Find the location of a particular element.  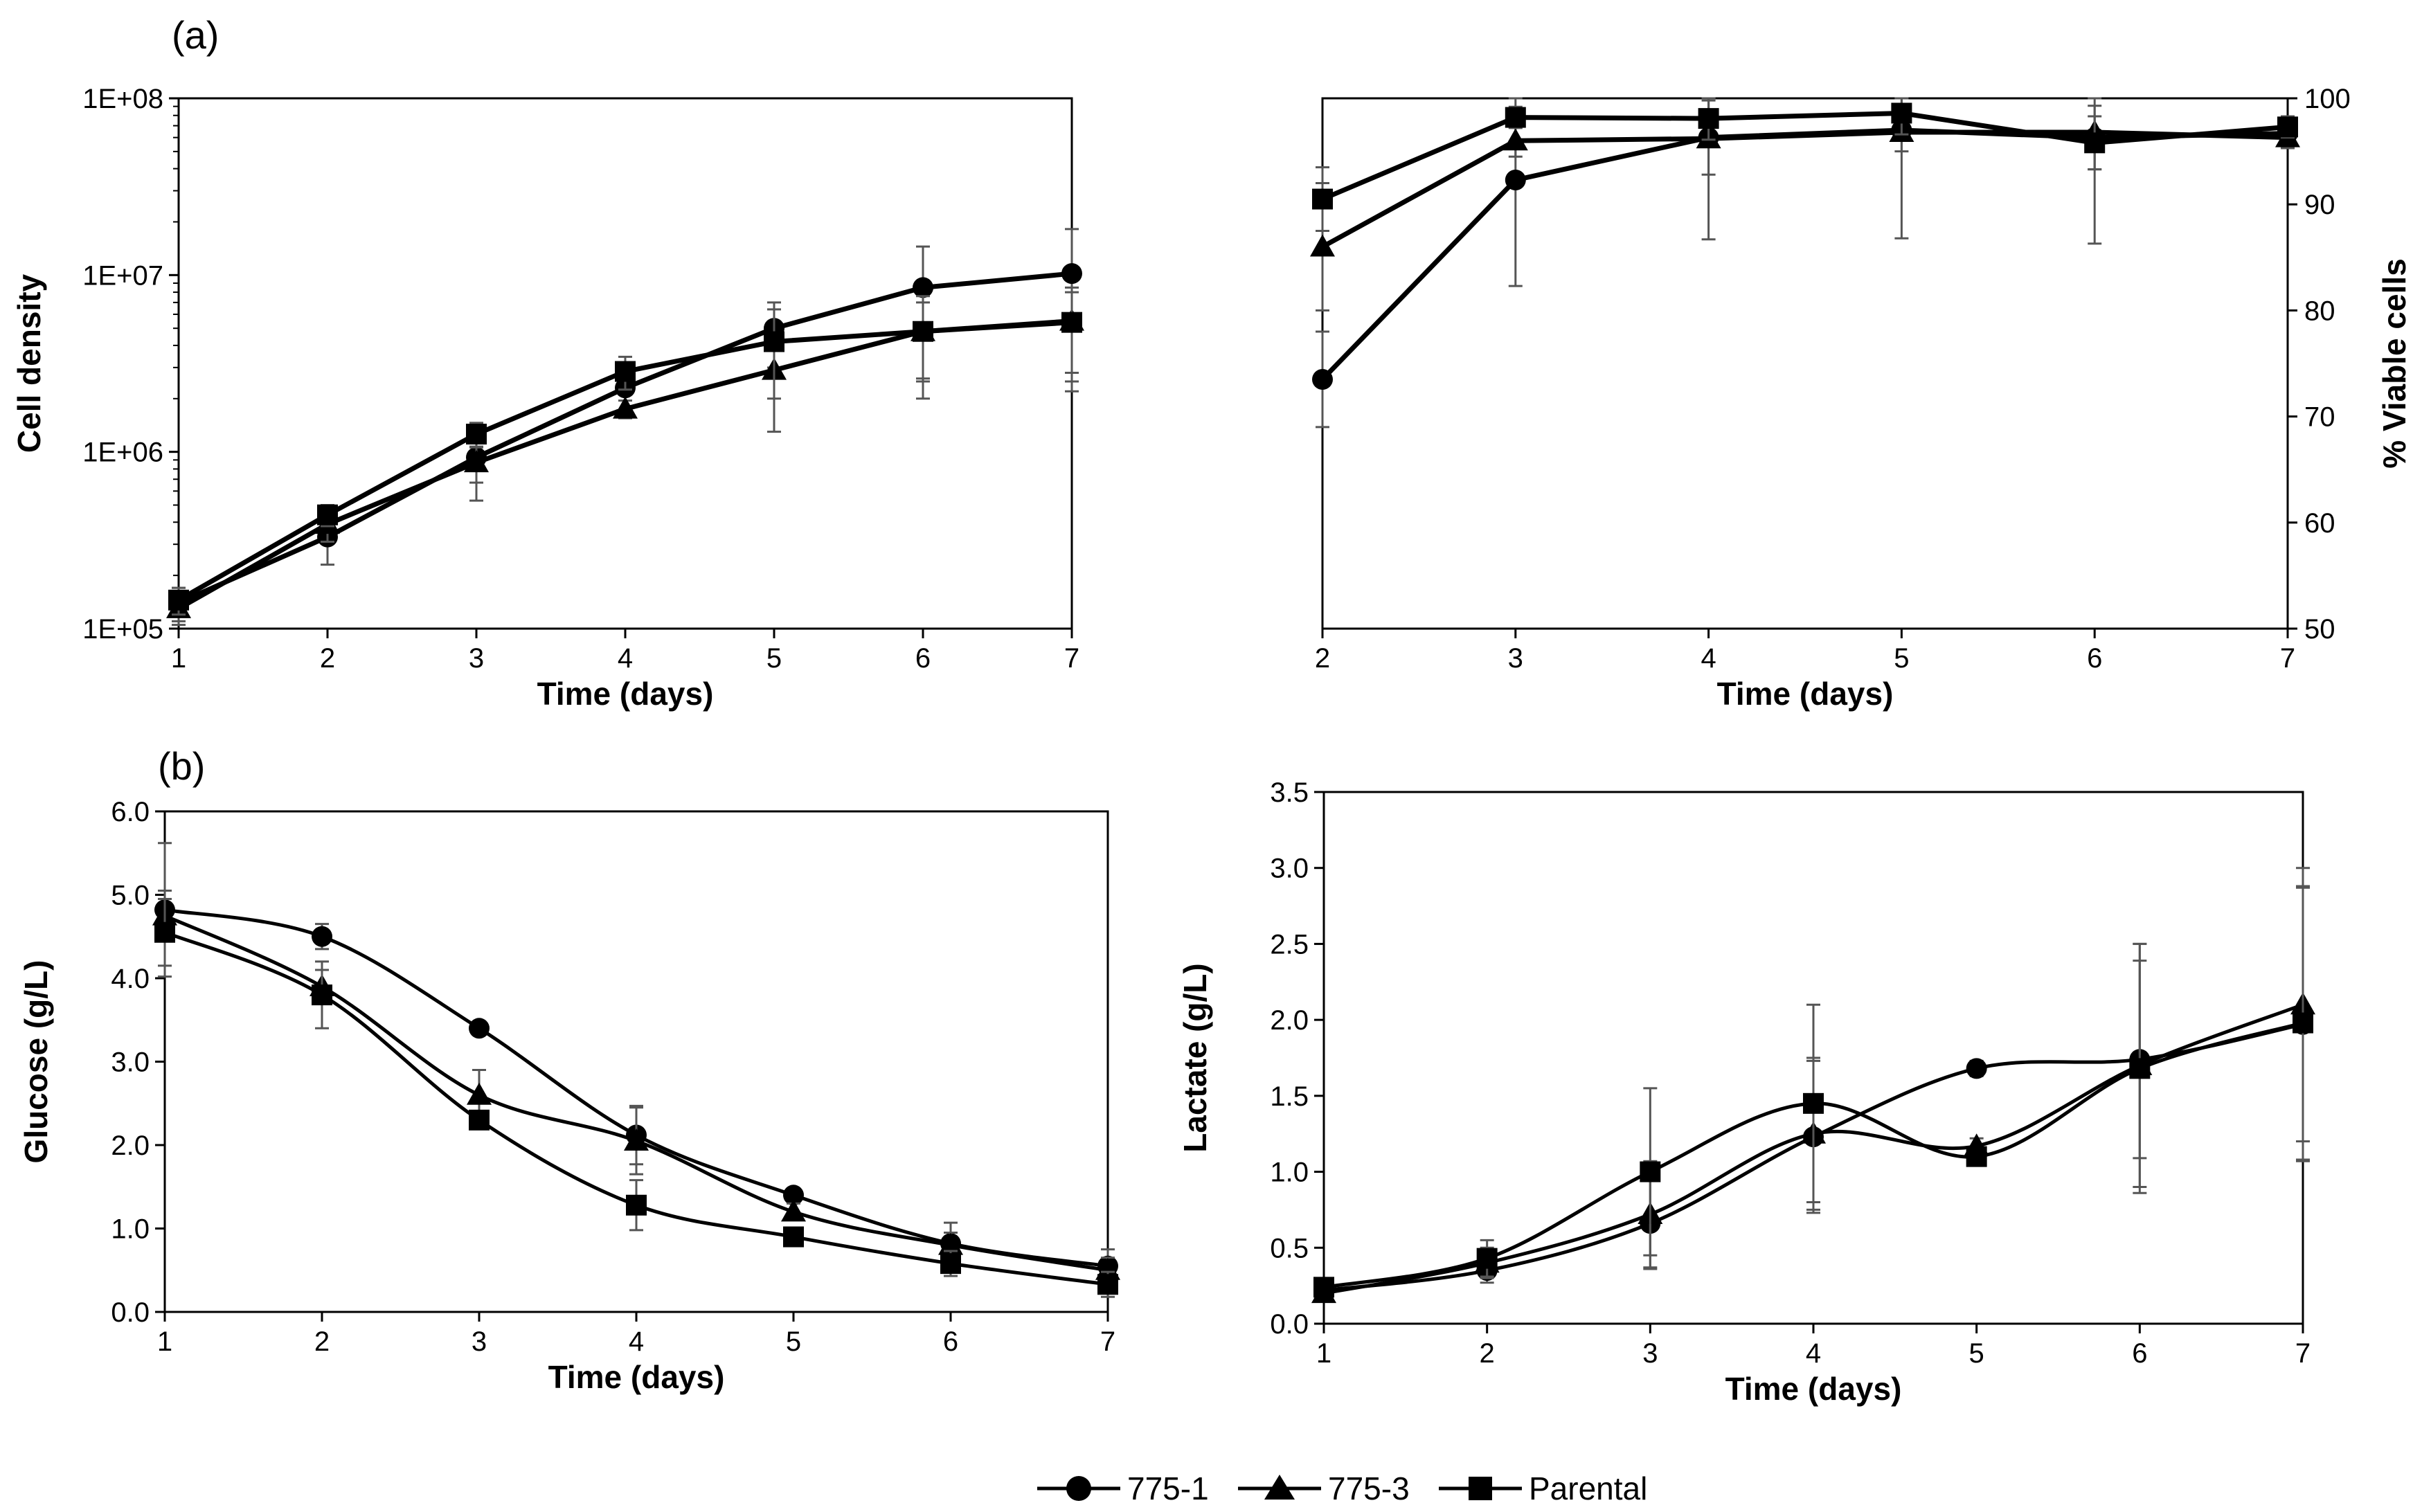

cell-density-series-parental is located at coordinates (625, 453).